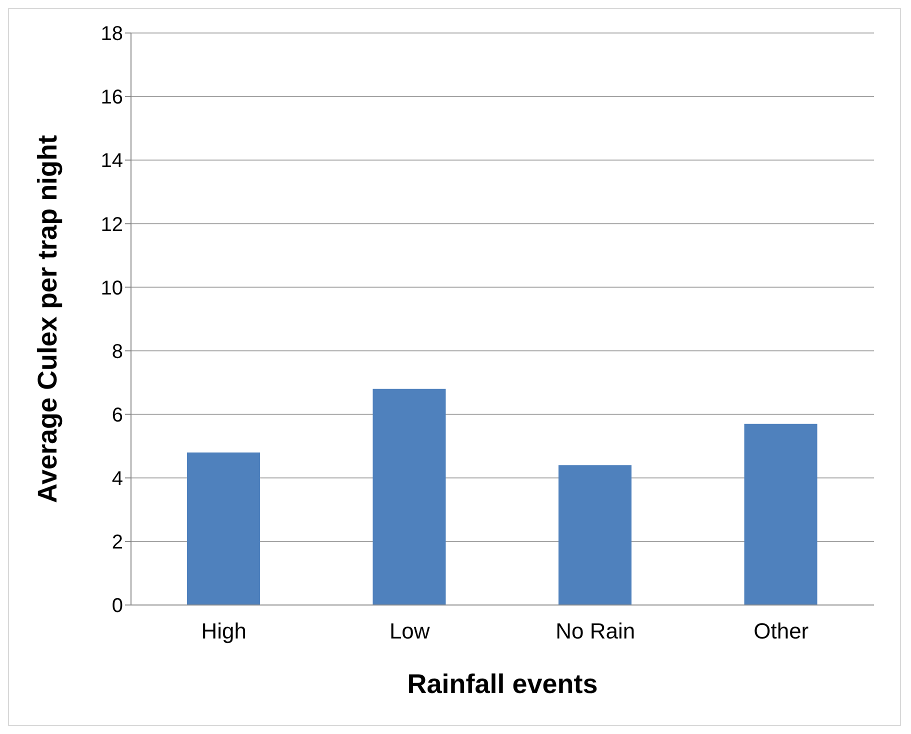 The width and height of the screenshot is (911, 734). I want to click on x-tick-label: Low, so click(409, 631).